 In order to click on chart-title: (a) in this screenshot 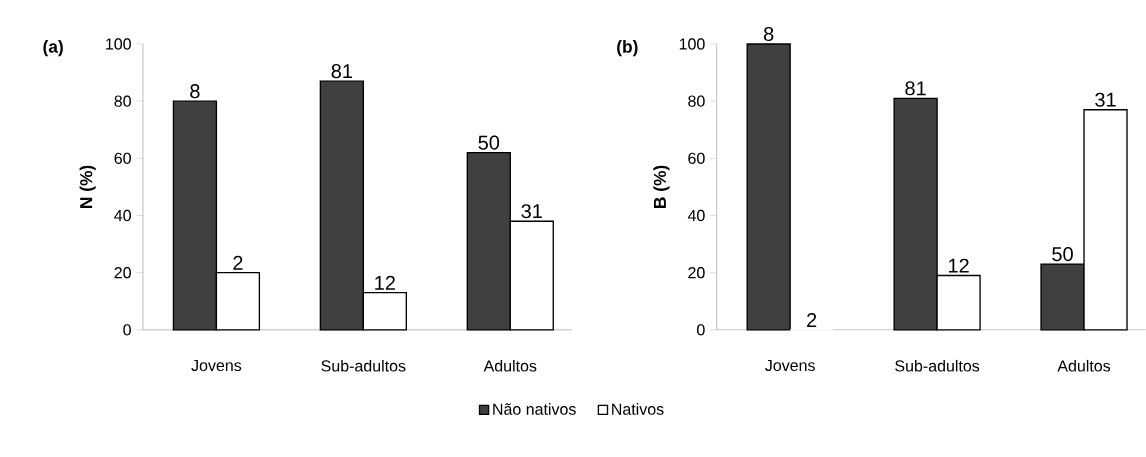, I will do `click(53, 48)`.